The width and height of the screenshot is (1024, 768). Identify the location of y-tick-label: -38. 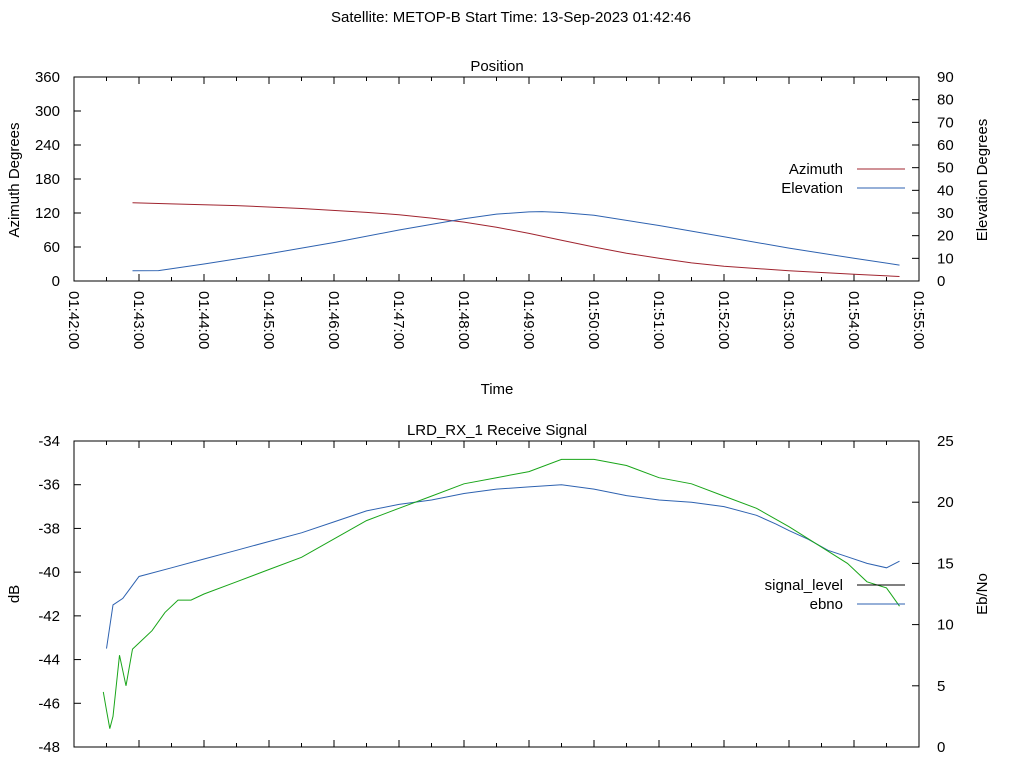
(49, 528).